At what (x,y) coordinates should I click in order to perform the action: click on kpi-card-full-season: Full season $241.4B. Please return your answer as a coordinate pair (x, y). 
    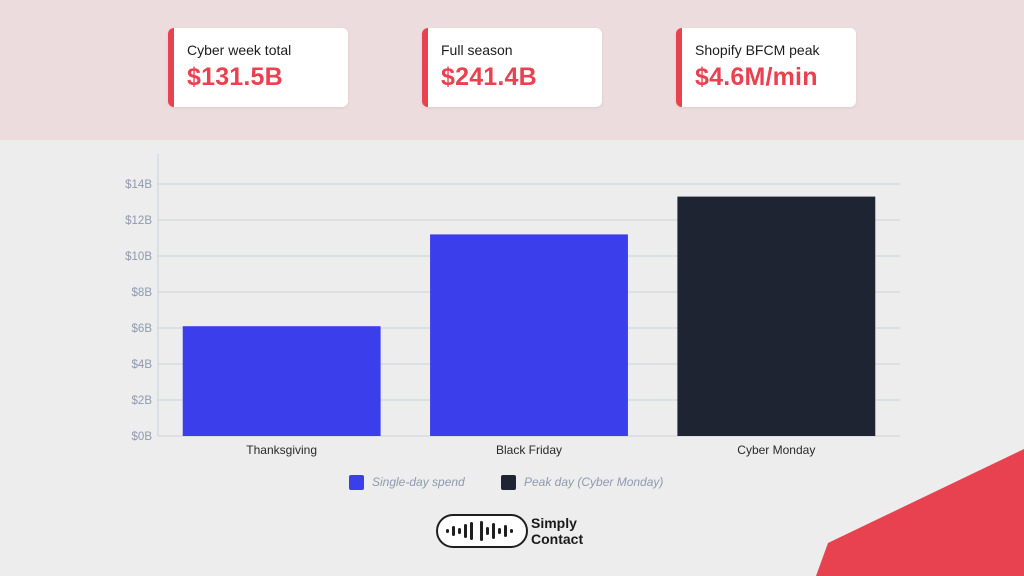
    Looking at the image, I should click on (512, 67).